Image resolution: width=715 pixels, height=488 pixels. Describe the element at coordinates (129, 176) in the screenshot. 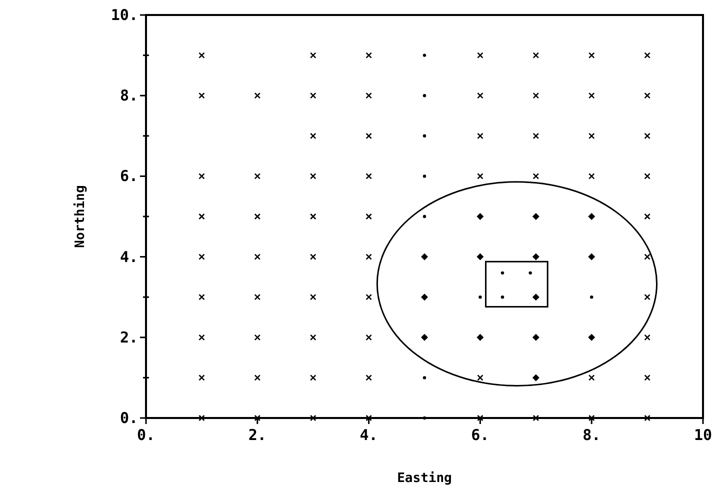

I see `y-tick-label: 6.` at that location.